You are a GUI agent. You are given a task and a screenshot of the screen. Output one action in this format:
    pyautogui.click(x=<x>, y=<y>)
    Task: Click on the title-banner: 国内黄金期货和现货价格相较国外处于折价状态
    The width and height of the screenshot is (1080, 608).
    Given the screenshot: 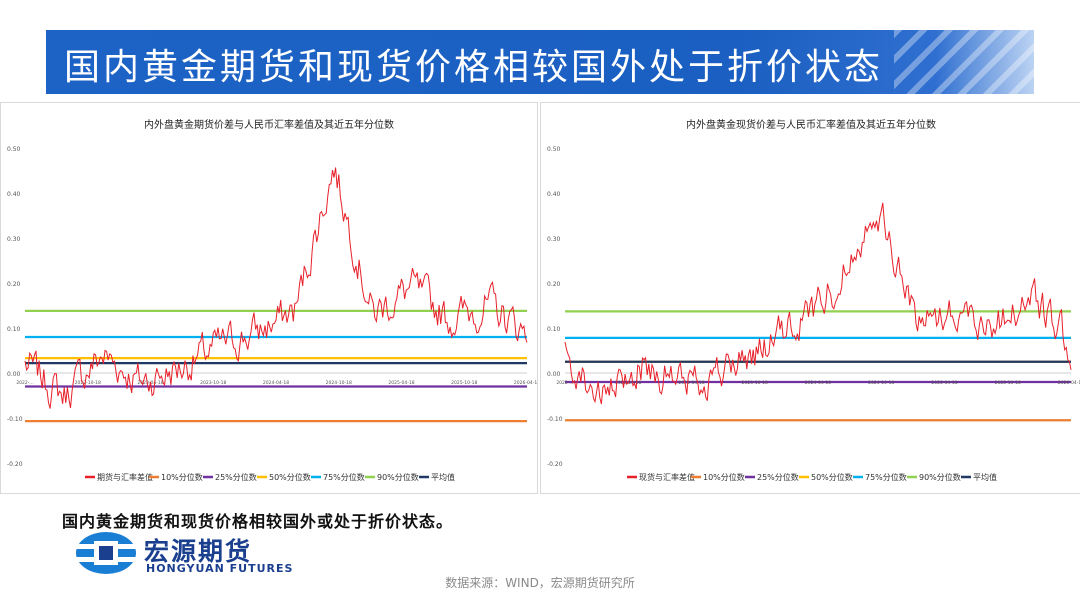 What is the action you would take?
    pyautogui.click(x=540, y=62)
    